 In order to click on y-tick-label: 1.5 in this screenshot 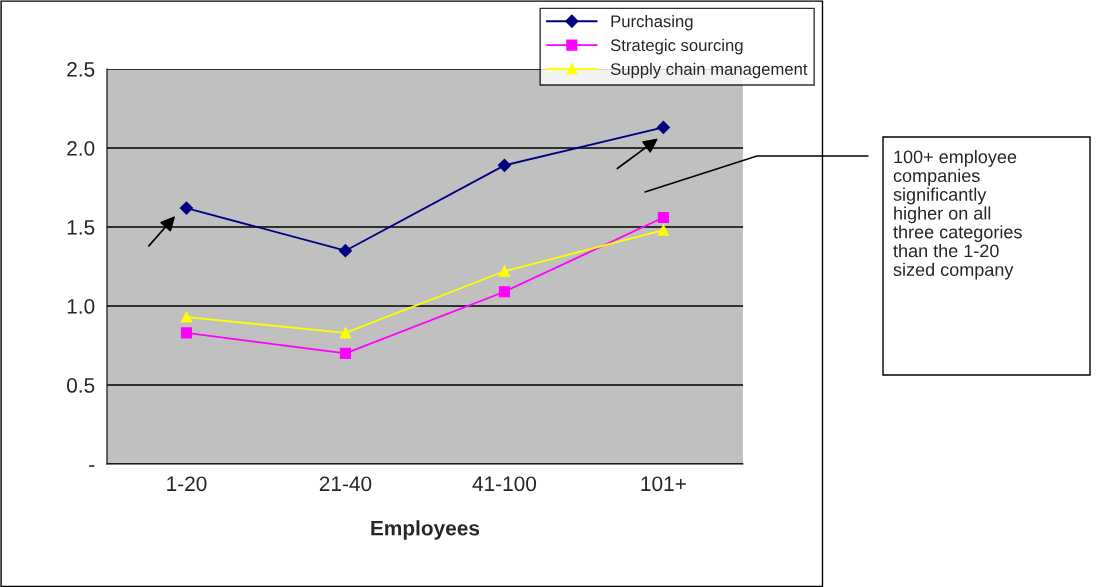, I will do `click(81, 227)`.